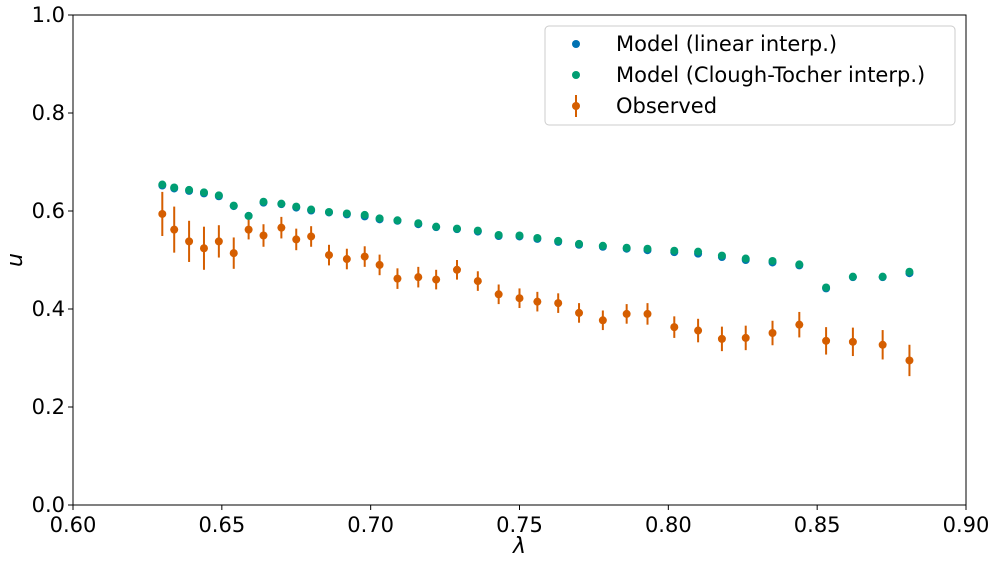  What do you see at coordinates (817, 525) in the screenshot?
I see `x-tick-label: 0.85` at bounding box center [817, 525].